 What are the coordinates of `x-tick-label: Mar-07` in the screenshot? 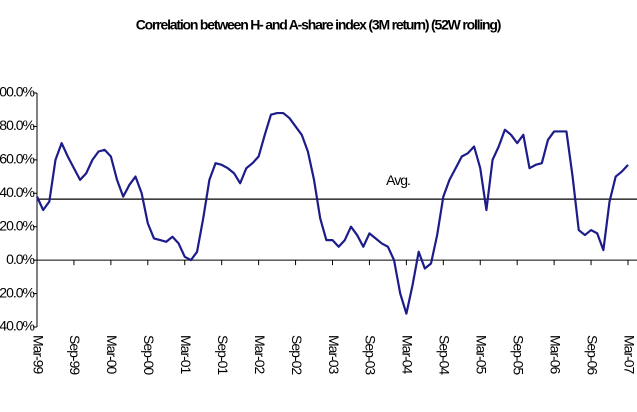 It's located at (629, 355).